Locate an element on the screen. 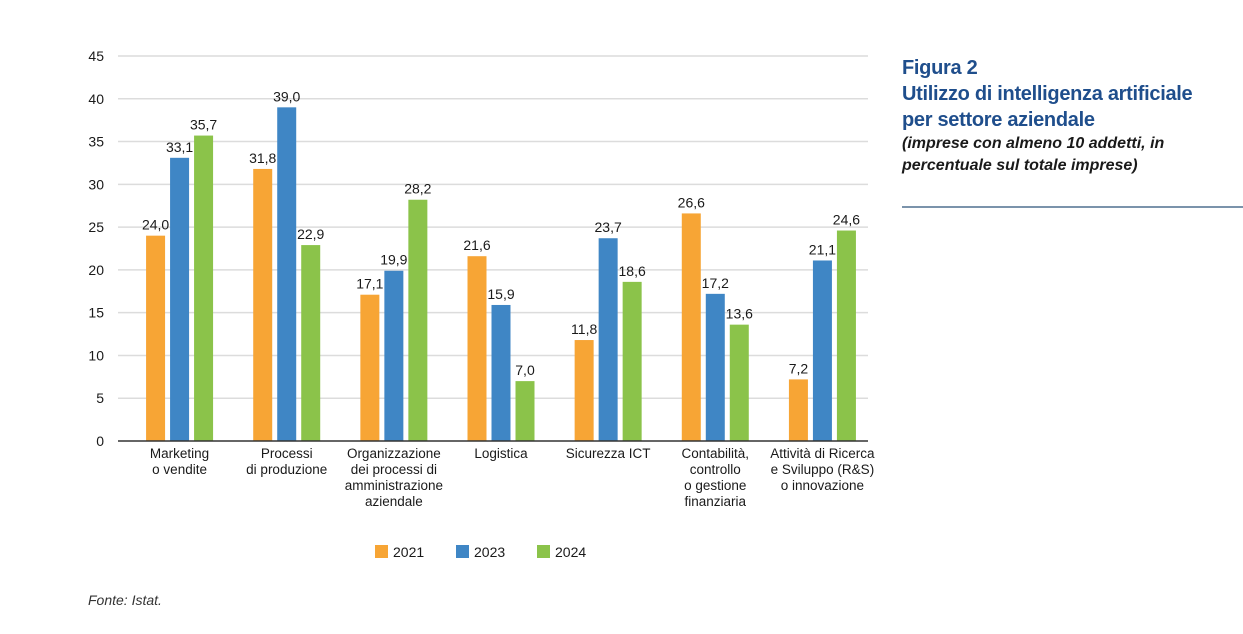 The width and height of the screenshot is (1243, 634). category-label: Sicurezza ICT is located at coordinates (608, 453).